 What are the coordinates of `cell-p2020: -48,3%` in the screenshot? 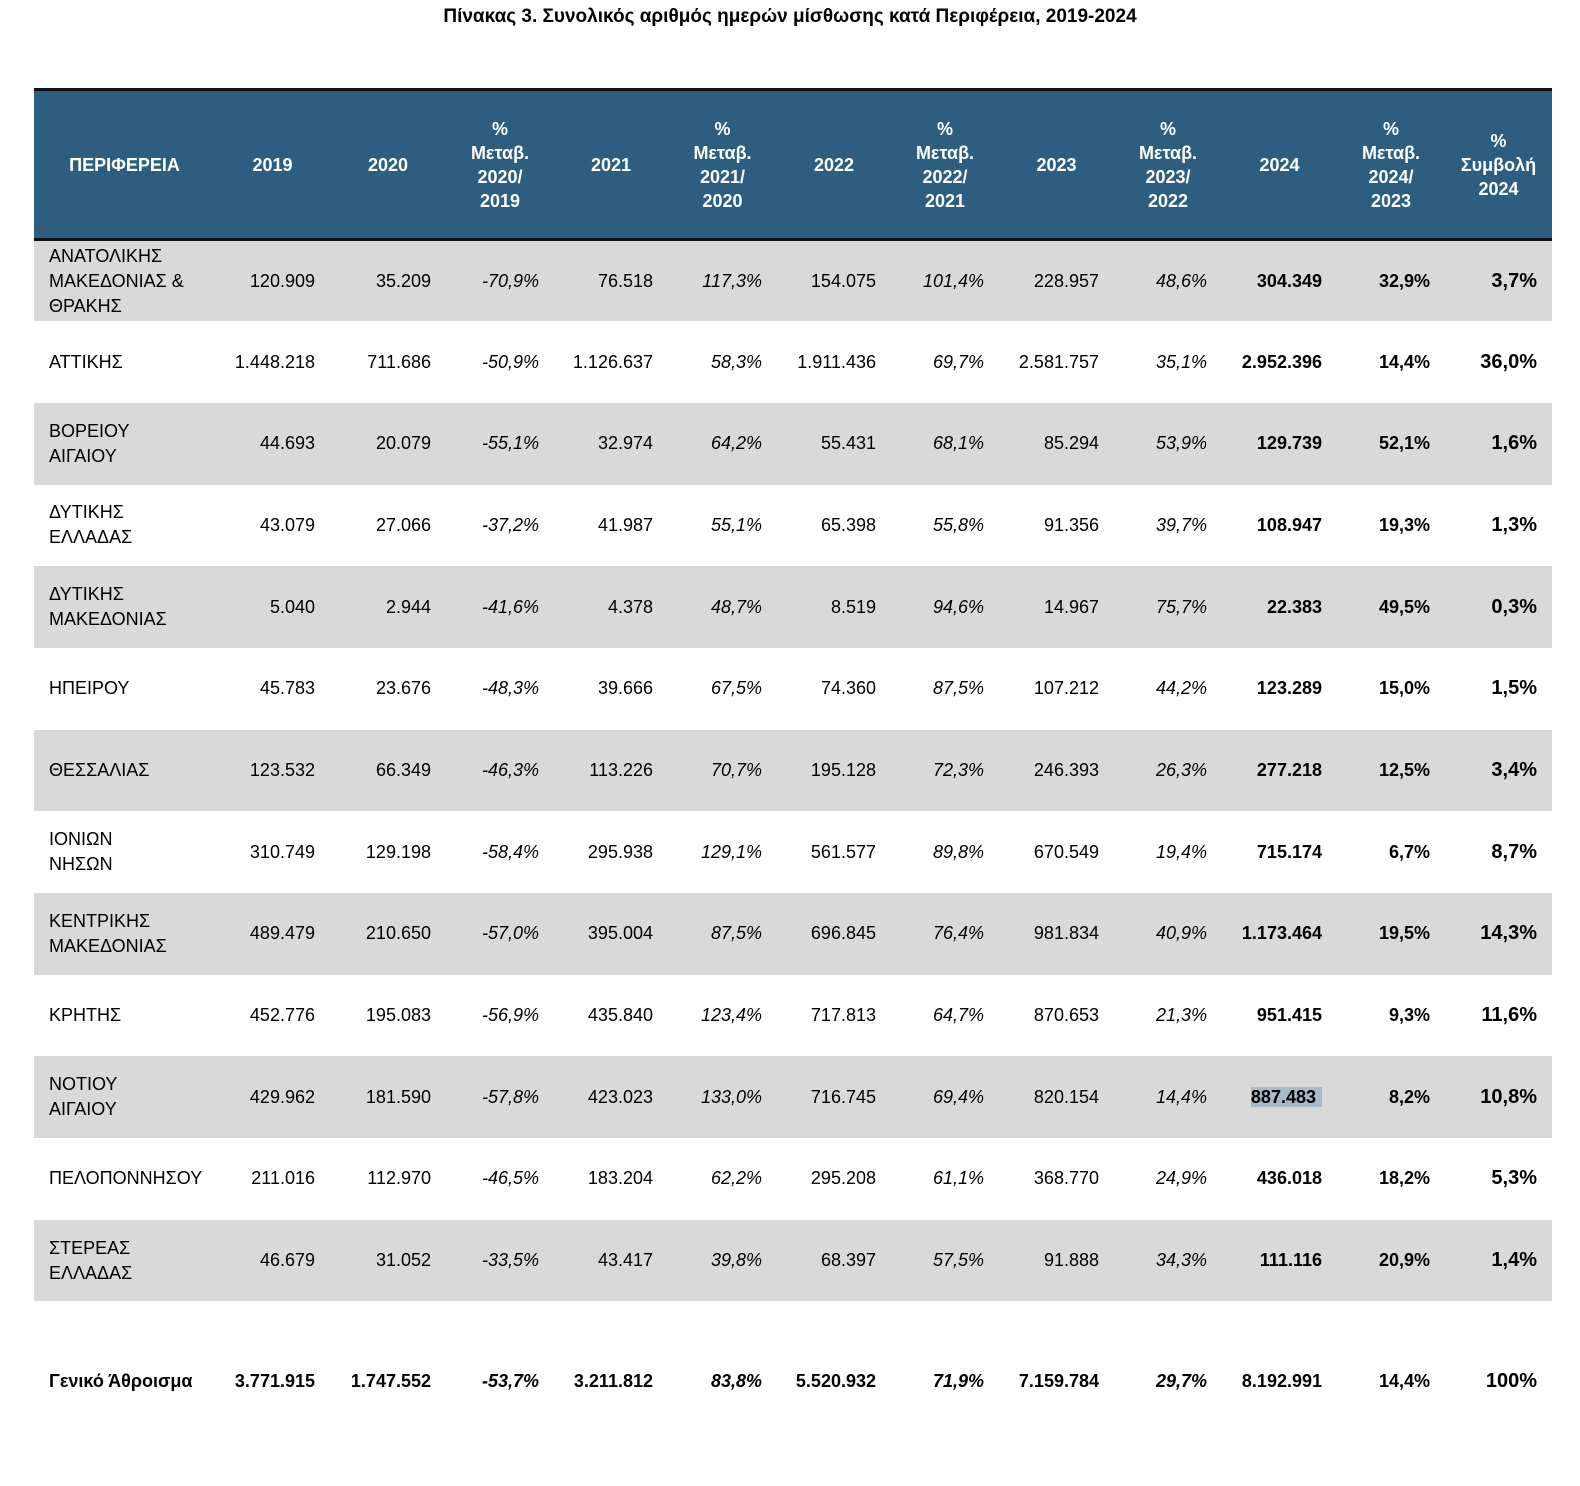 It's located at (510, 688).